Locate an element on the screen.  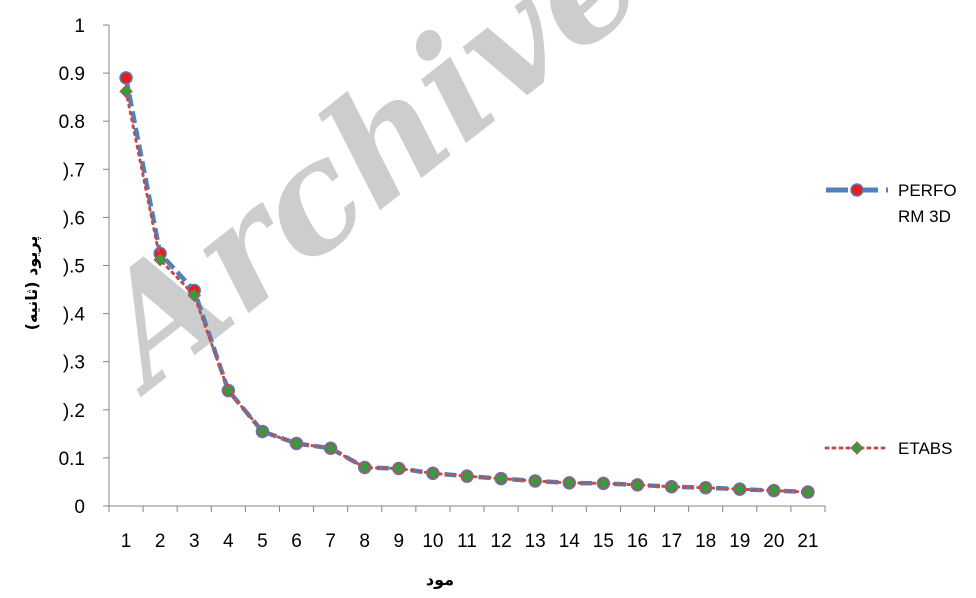
x-tick-label: 12 is located at coordinates (501, 541).